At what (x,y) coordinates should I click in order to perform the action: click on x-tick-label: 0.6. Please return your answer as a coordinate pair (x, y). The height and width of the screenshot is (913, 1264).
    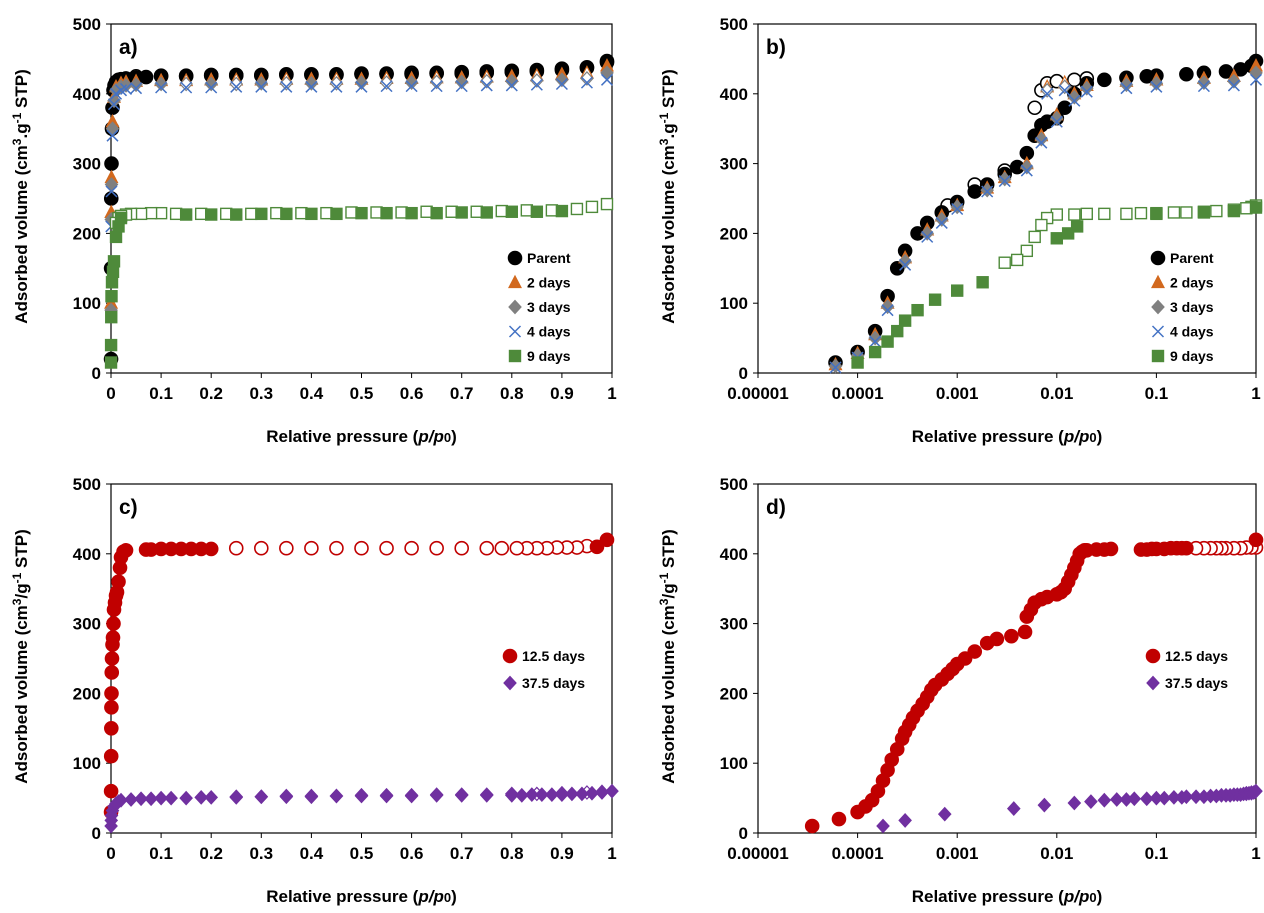
    Looking at the image, I should click on (412, 853).